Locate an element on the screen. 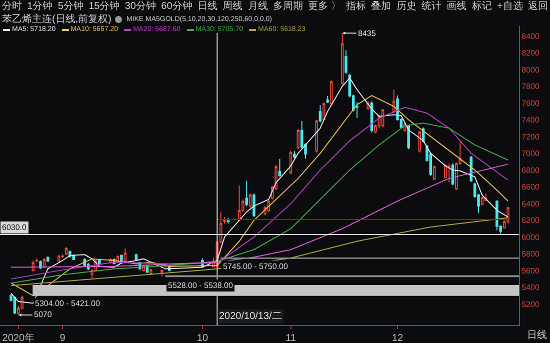 Image resolution: width=550 pixels, height=343 pixels. y-tick-label: 6600 is located at coordinates (531, 187).